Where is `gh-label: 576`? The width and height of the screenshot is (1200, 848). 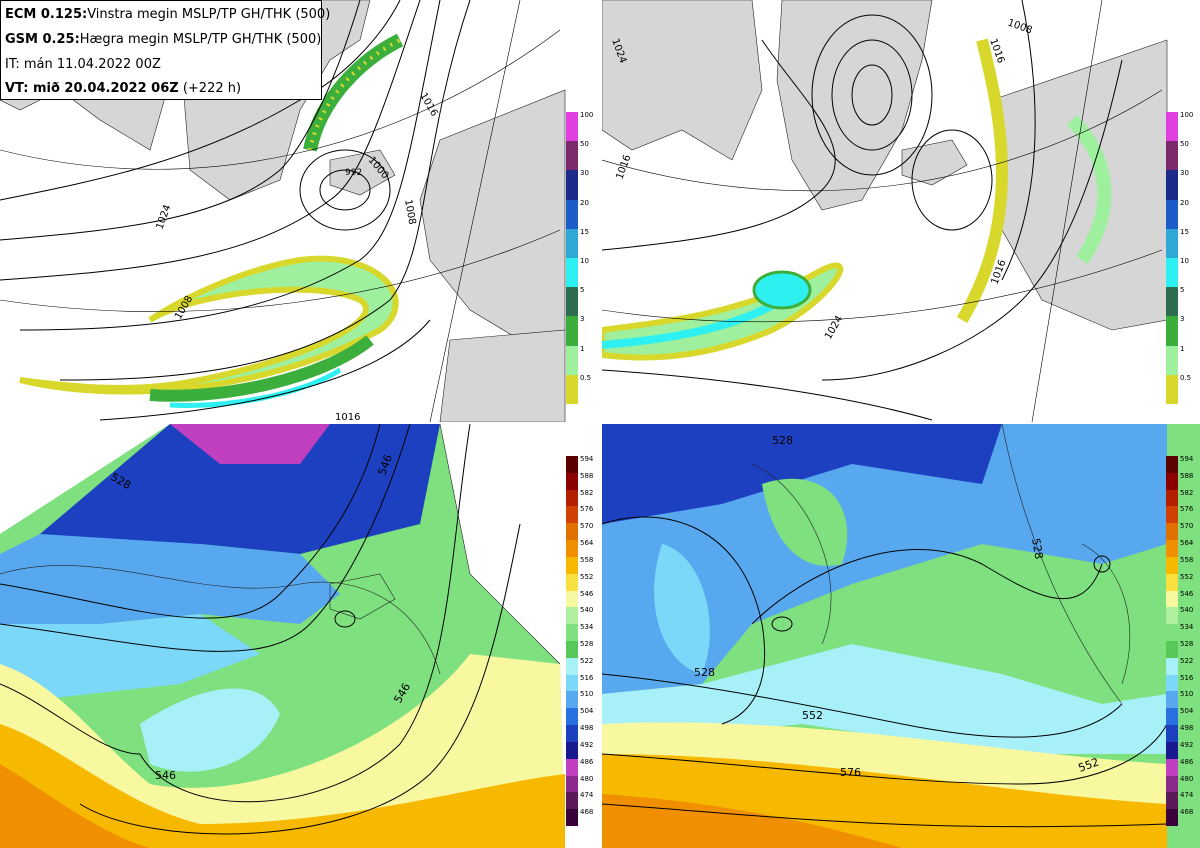
gh-label: 576 is located at coordinates (850, 772).